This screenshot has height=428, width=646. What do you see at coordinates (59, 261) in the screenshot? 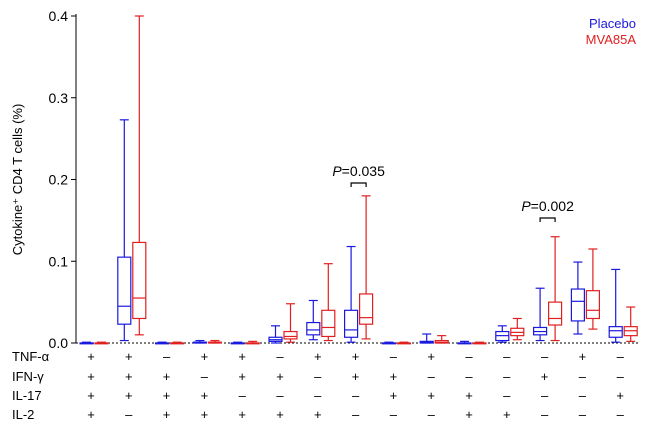
I see `y-tick-label: 0.1` at bounding box center [59, 261].